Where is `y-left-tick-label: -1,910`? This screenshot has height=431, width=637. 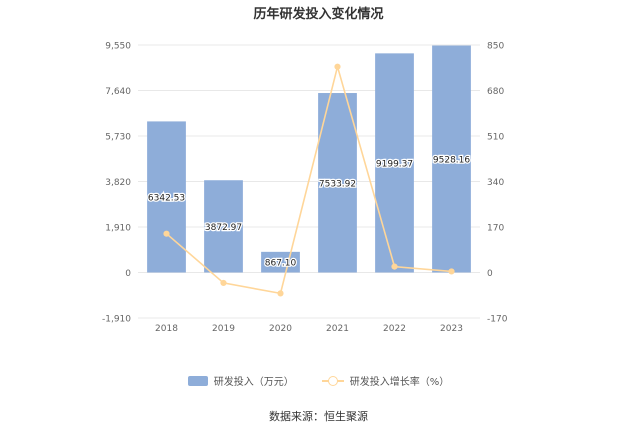 y-left-tick-label: -1,910 is located at coordinates (116, 320).